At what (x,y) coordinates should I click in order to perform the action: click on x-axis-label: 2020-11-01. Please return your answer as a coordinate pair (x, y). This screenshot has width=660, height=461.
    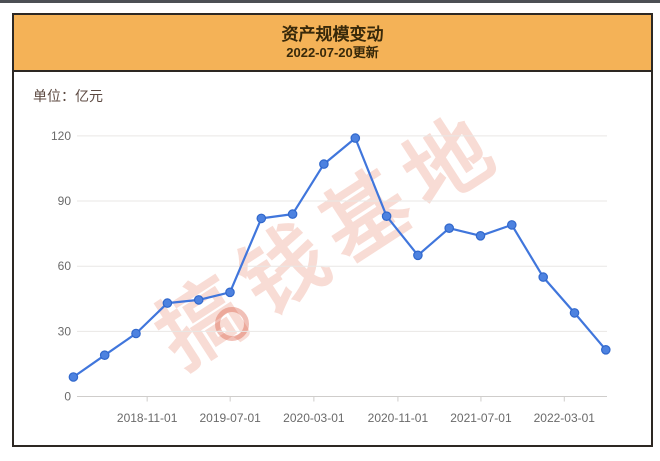
    Looking at the image, I should click on (398, 418).